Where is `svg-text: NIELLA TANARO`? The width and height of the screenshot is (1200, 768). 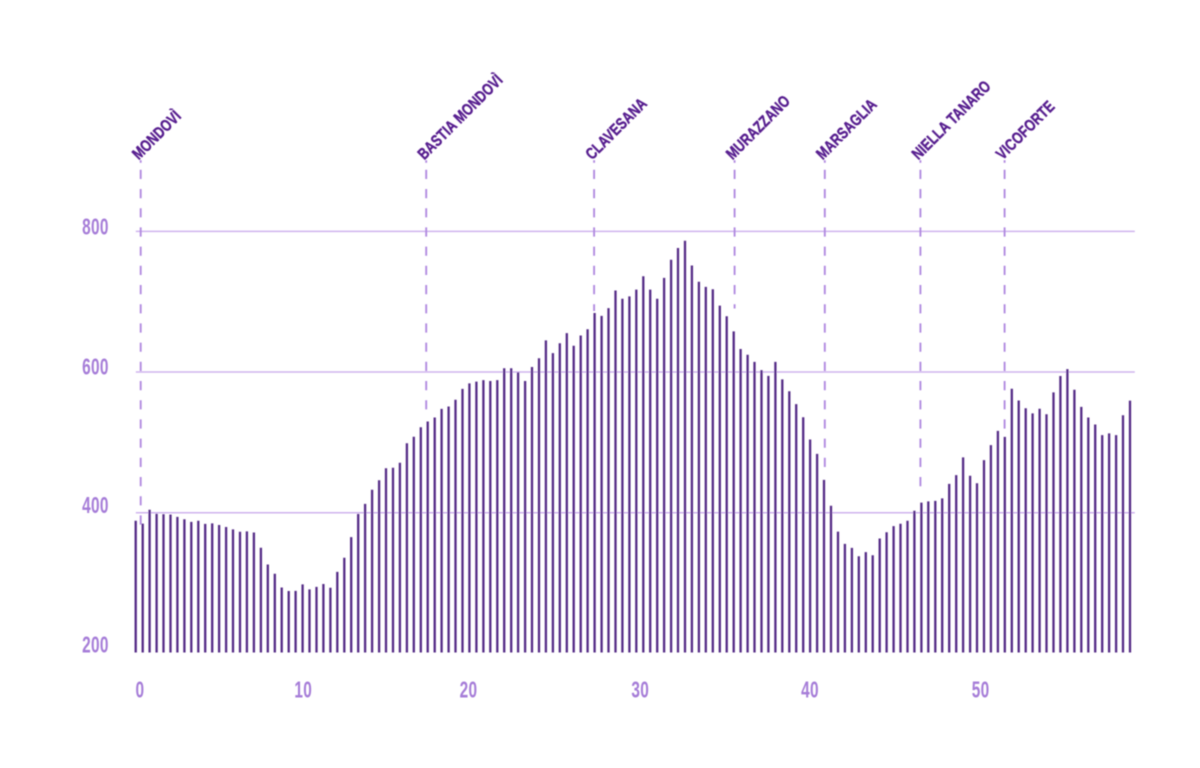
svg-text: NIELLA TANARO is located at coordinates (952, 121).